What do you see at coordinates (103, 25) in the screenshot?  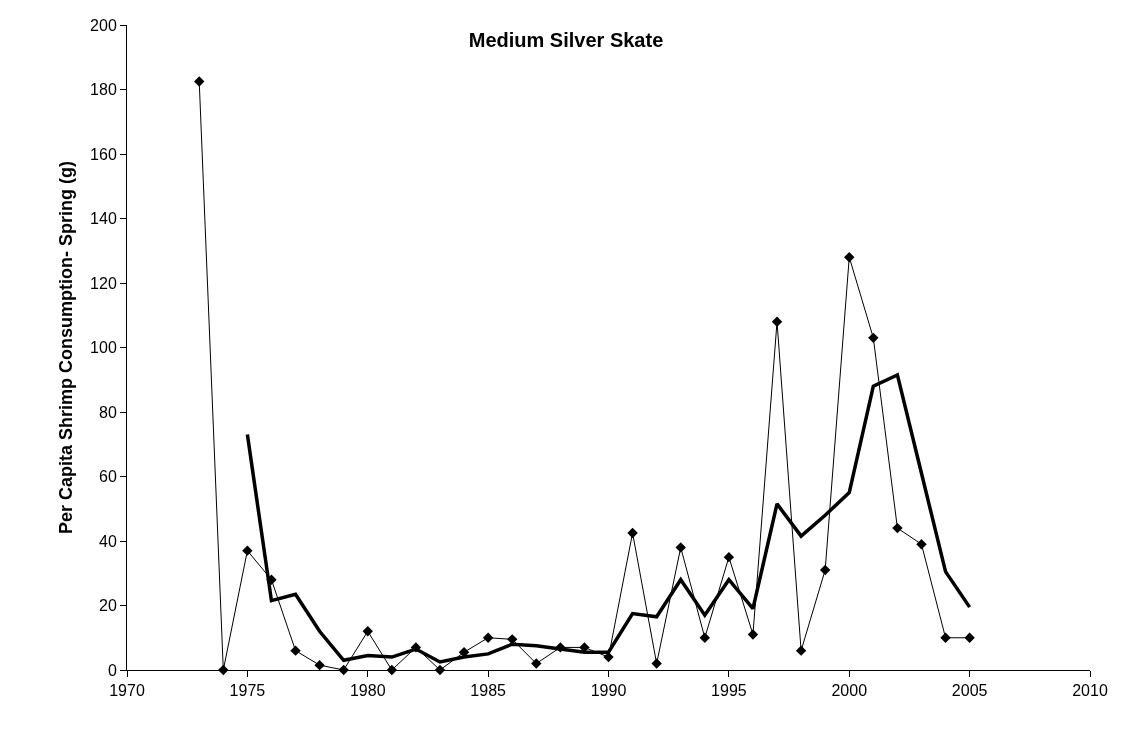 I see `y-tick-label: 200` at bounding box center [103, 25].